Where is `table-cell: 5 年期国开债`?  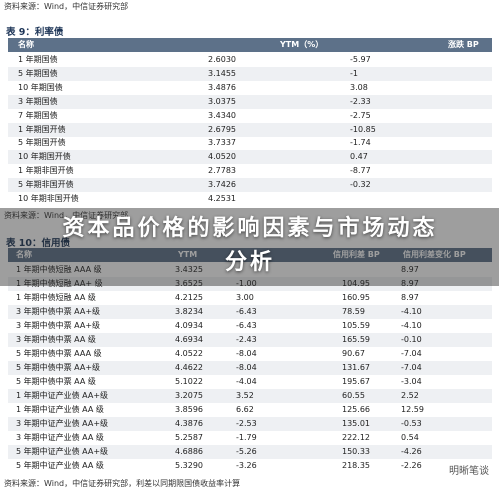 table-cell: 5 年期国开债 is located at coordinates (42, 143).